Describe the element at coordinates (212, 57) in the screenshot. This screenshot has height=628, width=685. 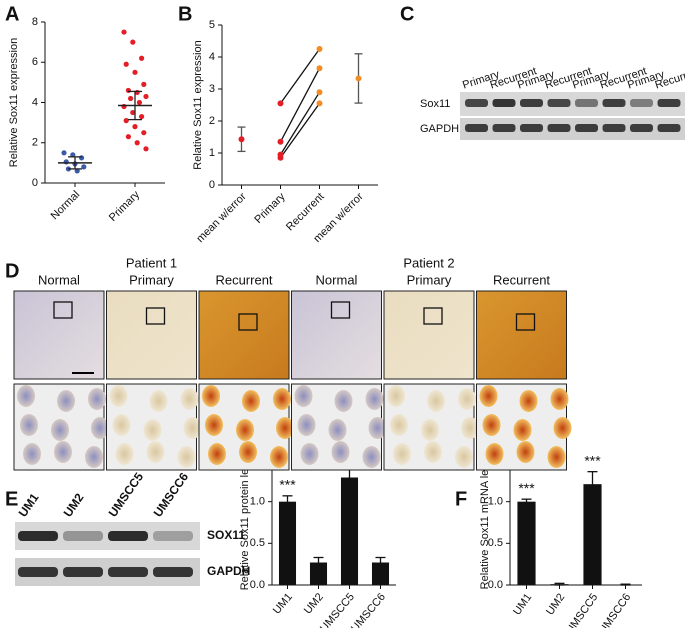
I see `y-tick-label: 4` at that location.